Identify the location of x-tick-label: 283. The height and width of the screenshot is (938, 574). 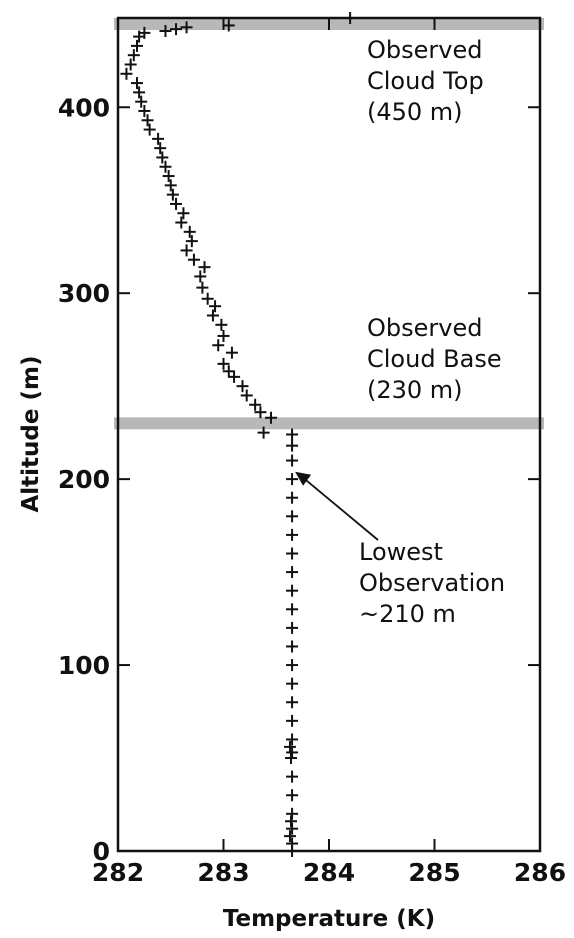
(223, 872).